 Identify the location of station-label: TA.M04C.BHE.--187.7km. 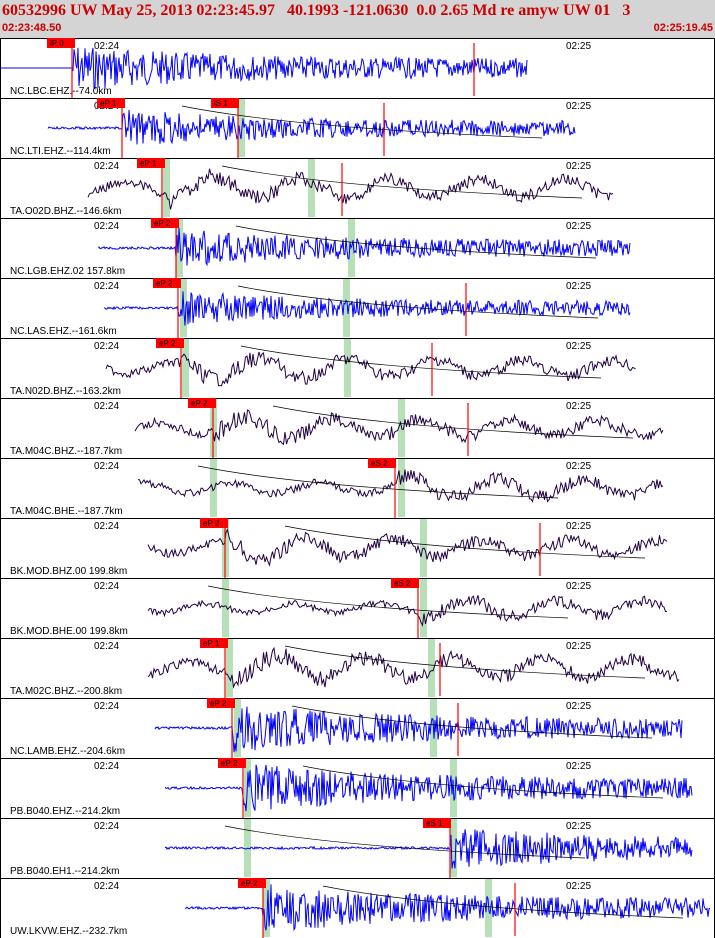
(66, 511).